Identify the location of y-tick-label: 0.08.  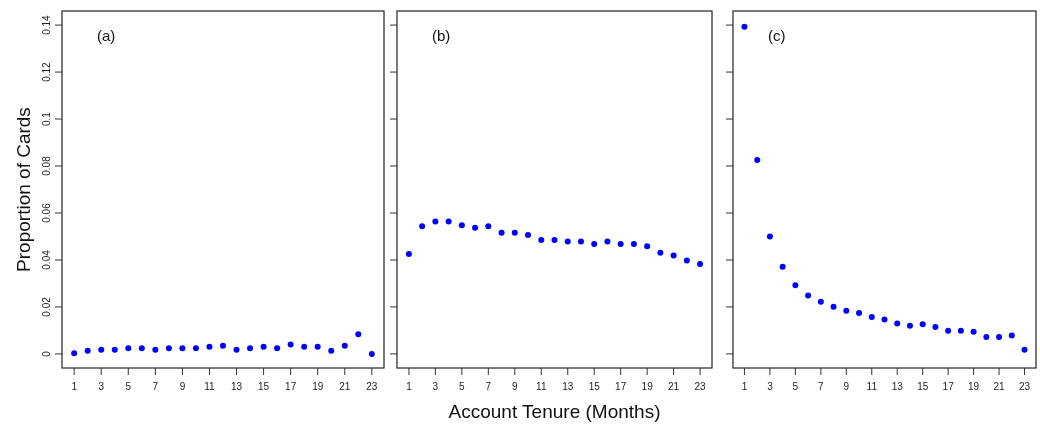
(46, 165).